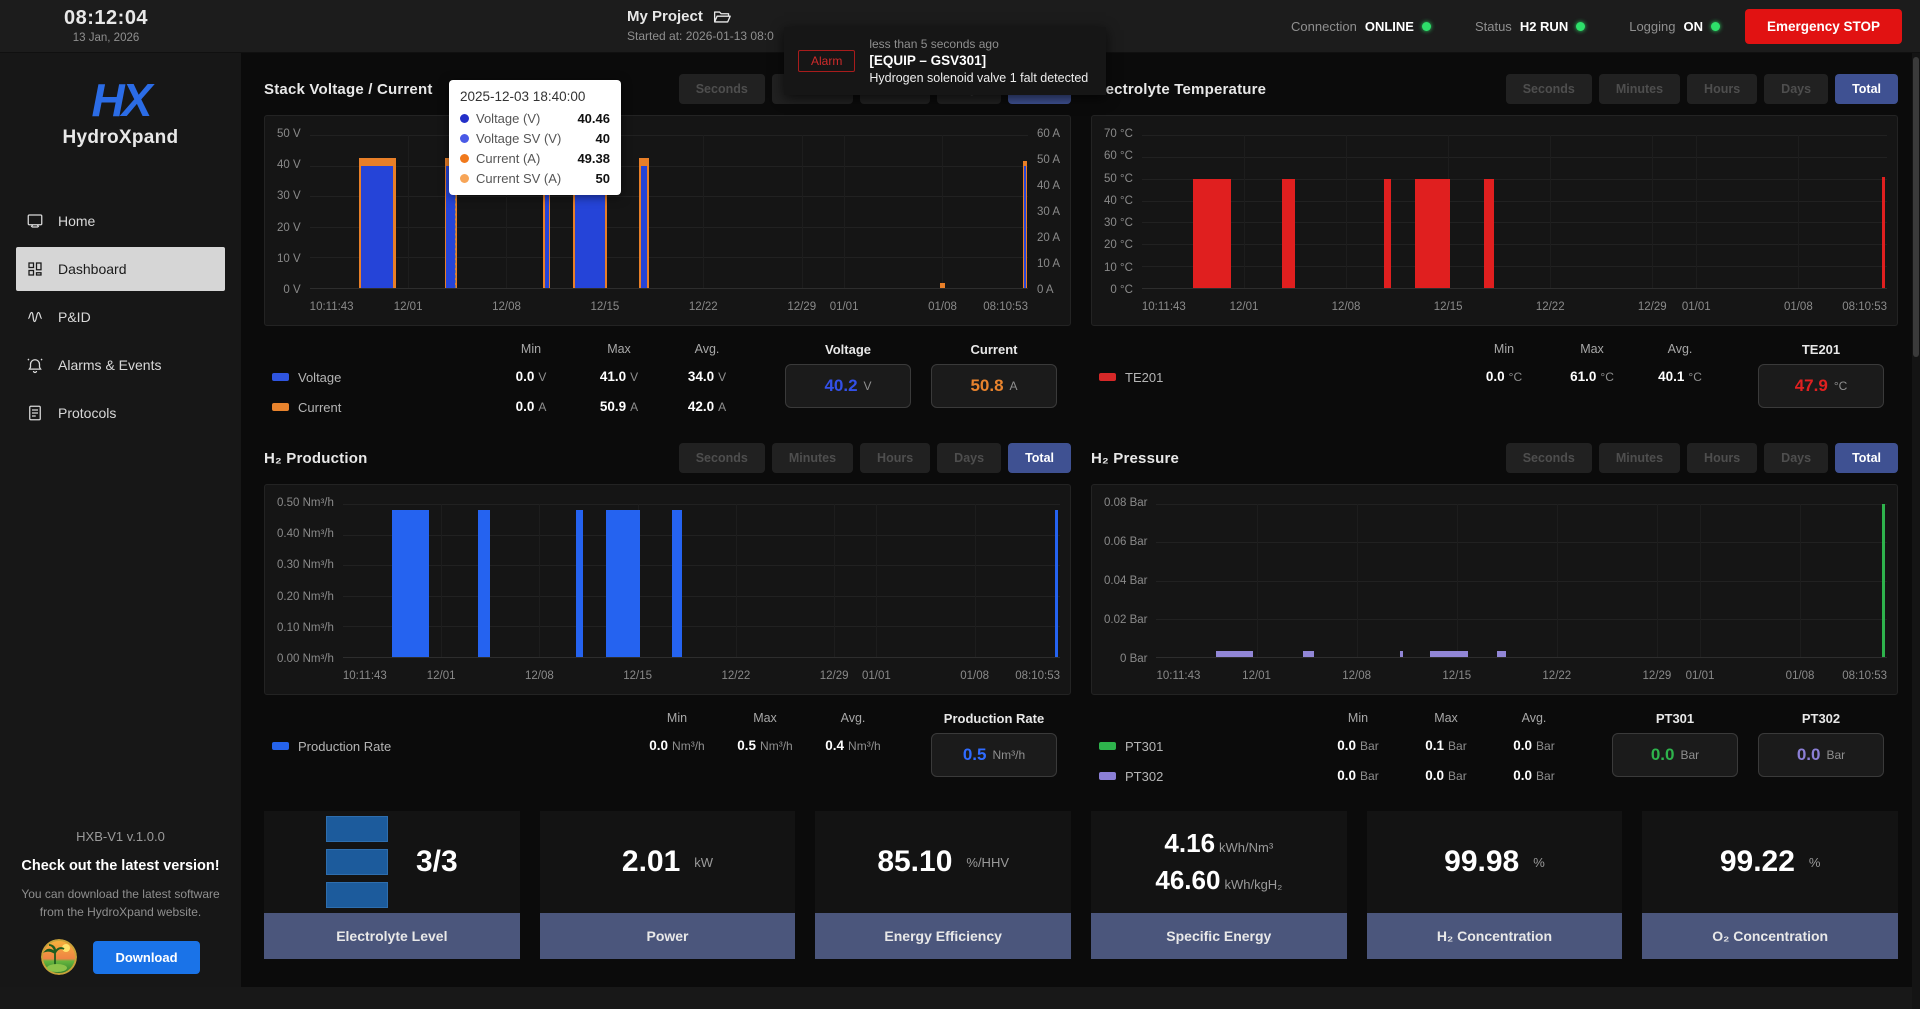  I want to click on sidebar-item-dashboard: Dashboard, so click(120, 269).